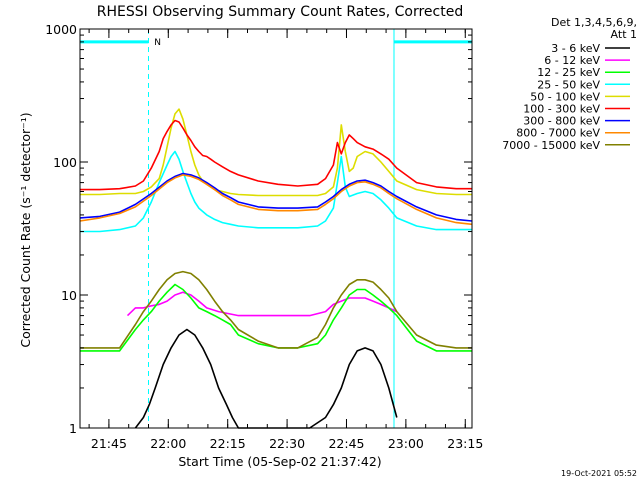  Describe the element at coordinates (551, 145) in the screenshot. I see `legend-label: 7000 - 15000 keV` at that location.